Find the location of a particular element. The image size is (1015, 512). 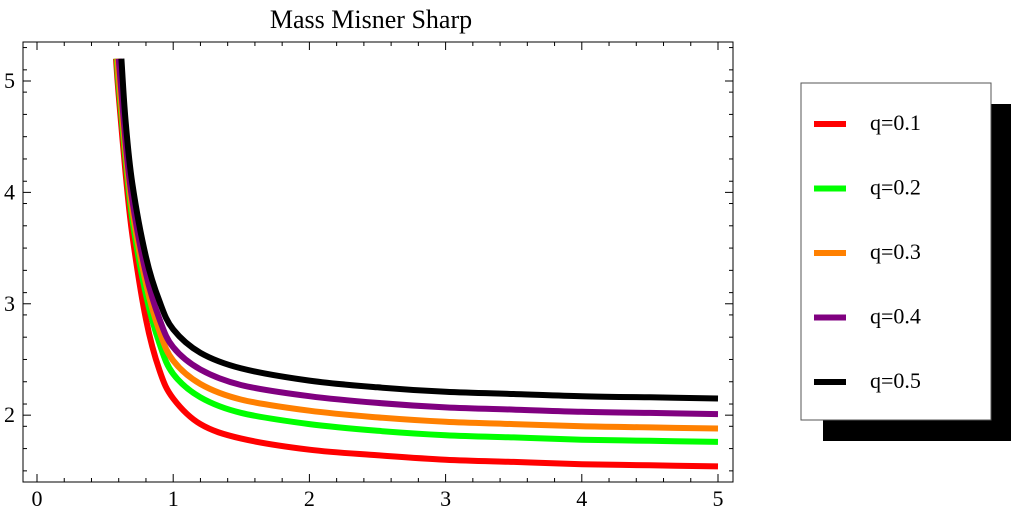

x-tick-label: 5 is located at coordinates (718, 498).